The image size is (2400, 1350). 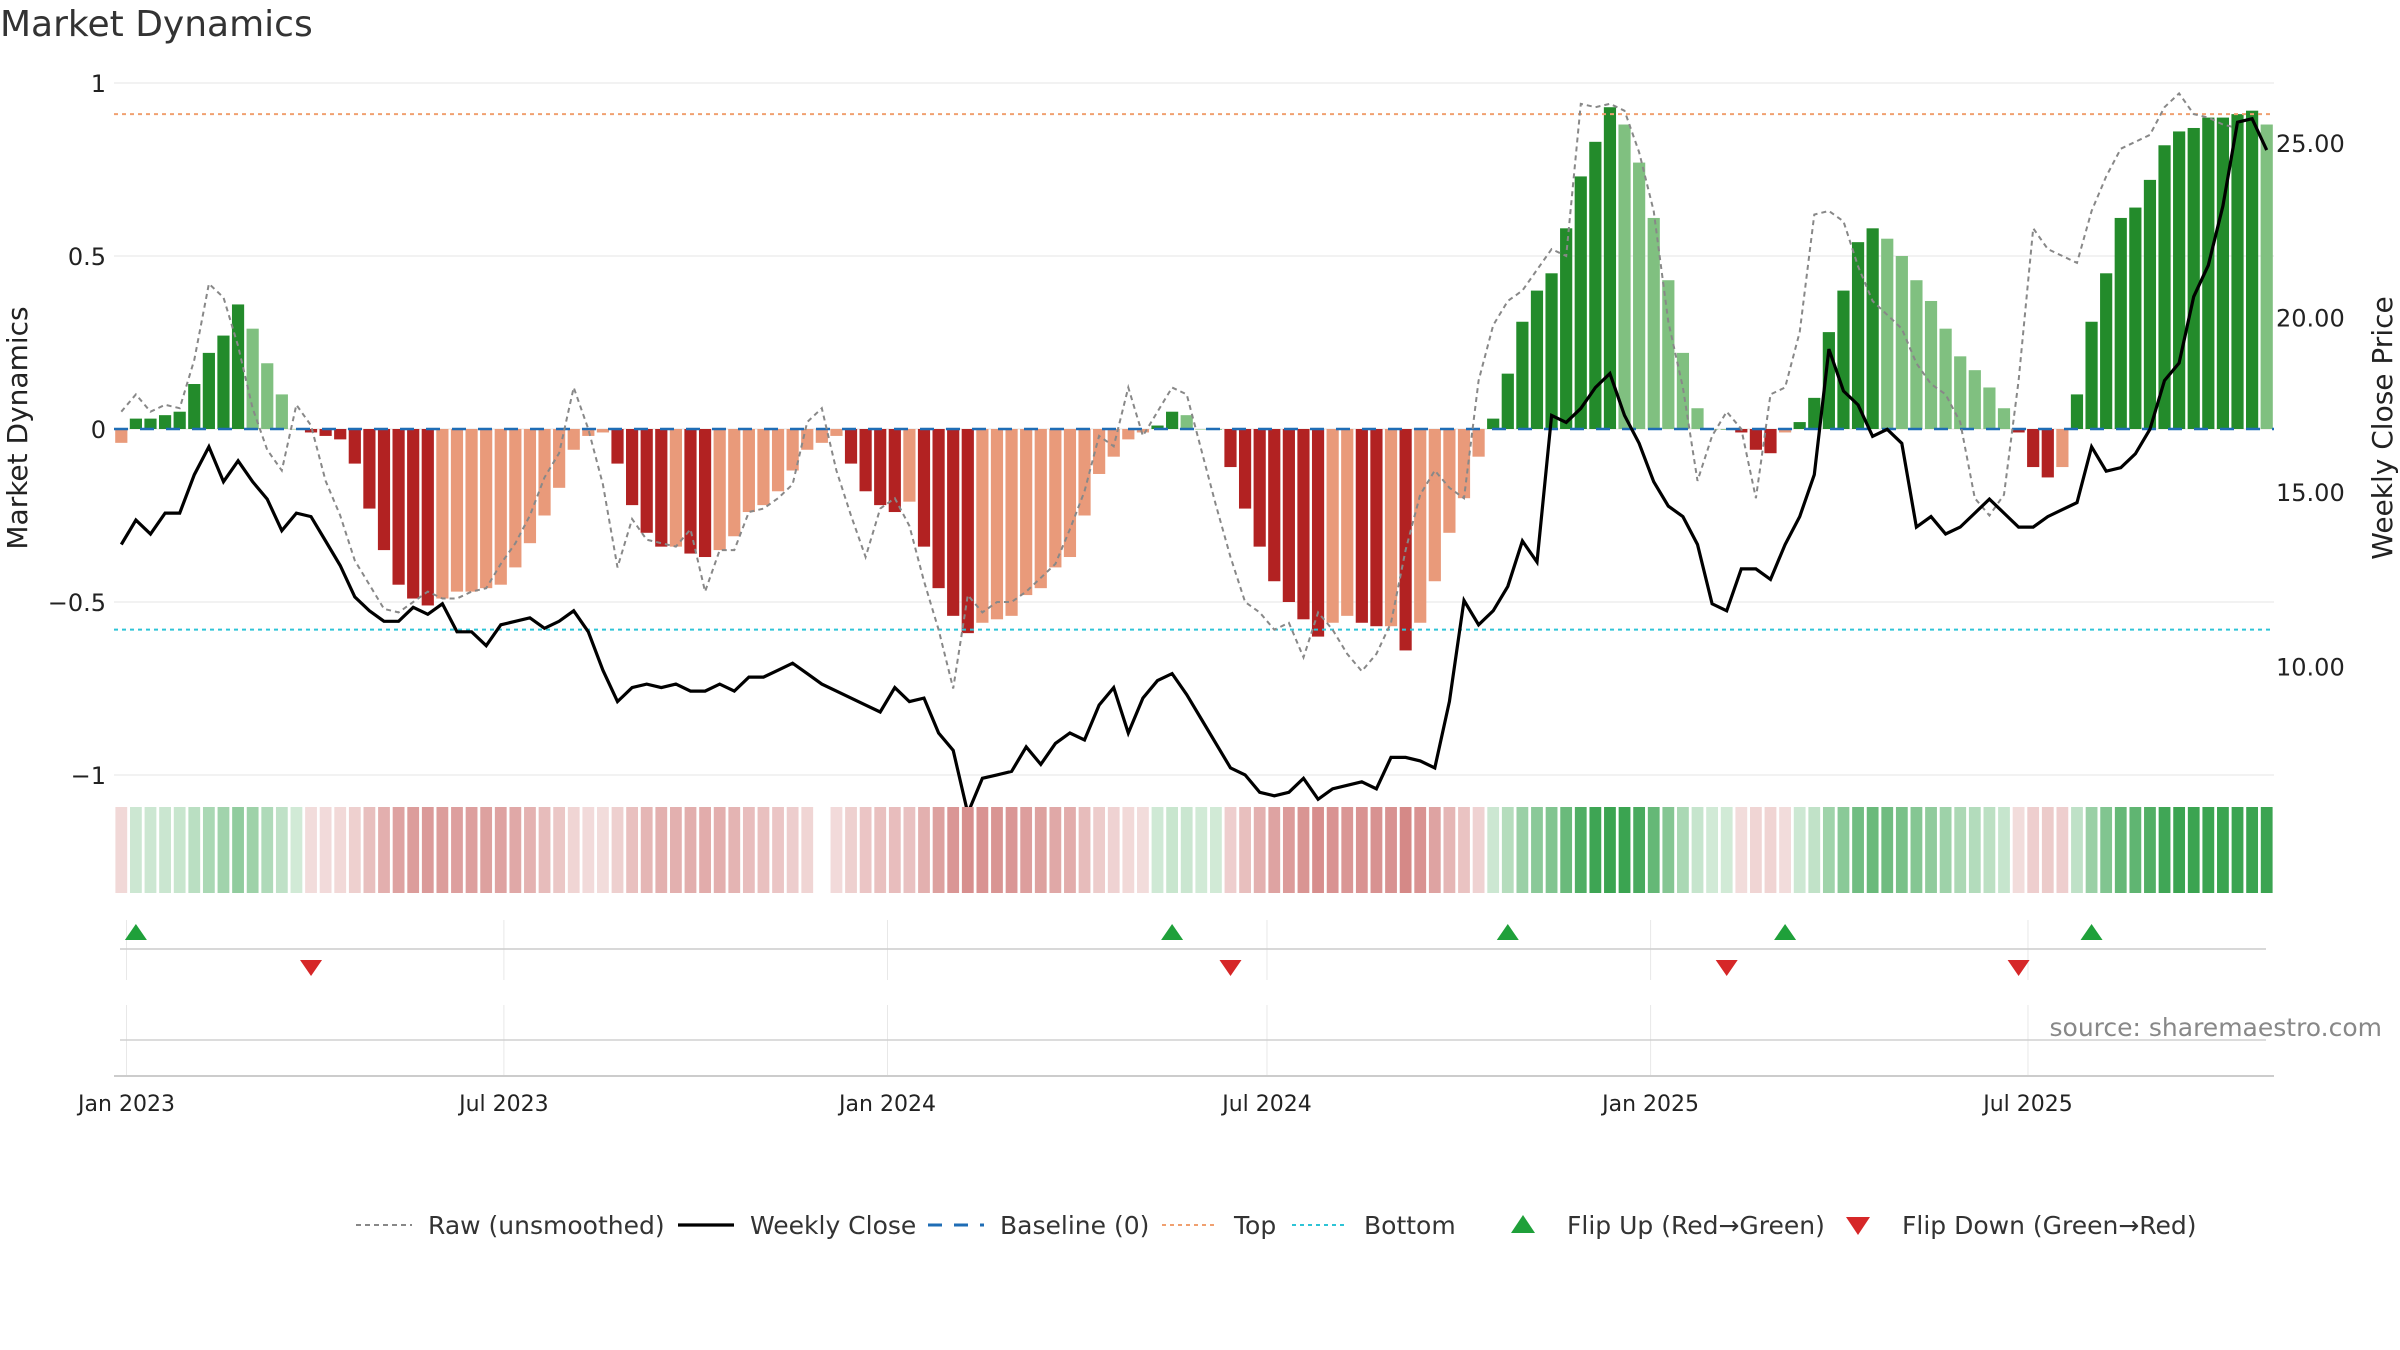 I want to click on legend-label: Bottom, so click(x=1410, y=1225).